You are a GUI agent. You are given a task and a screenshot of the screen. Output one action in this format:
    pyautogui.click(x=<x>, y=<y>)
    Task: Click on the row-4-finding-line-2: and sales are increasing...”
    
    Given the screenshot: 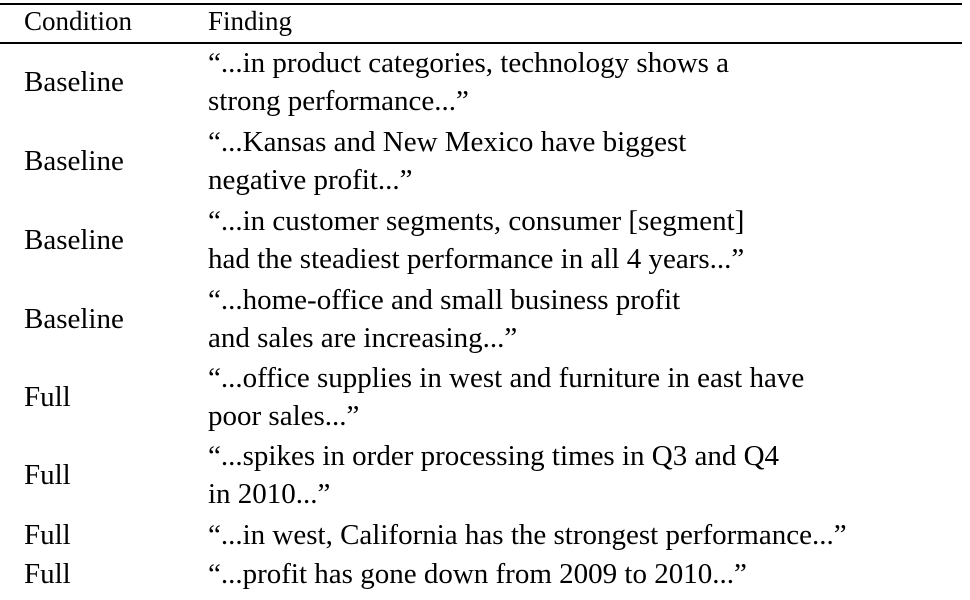 What is the action you would take?
    pyautogui.click(x=363, y=338)
    